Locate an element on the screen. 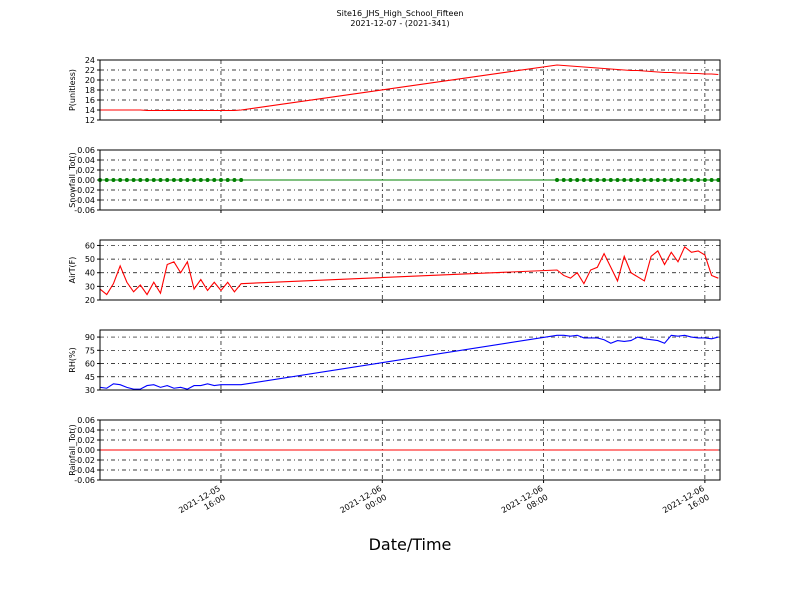 The height and width of the screenshot is (600, 800). y-tick-label: 75 is located at coordinates (90, 350).